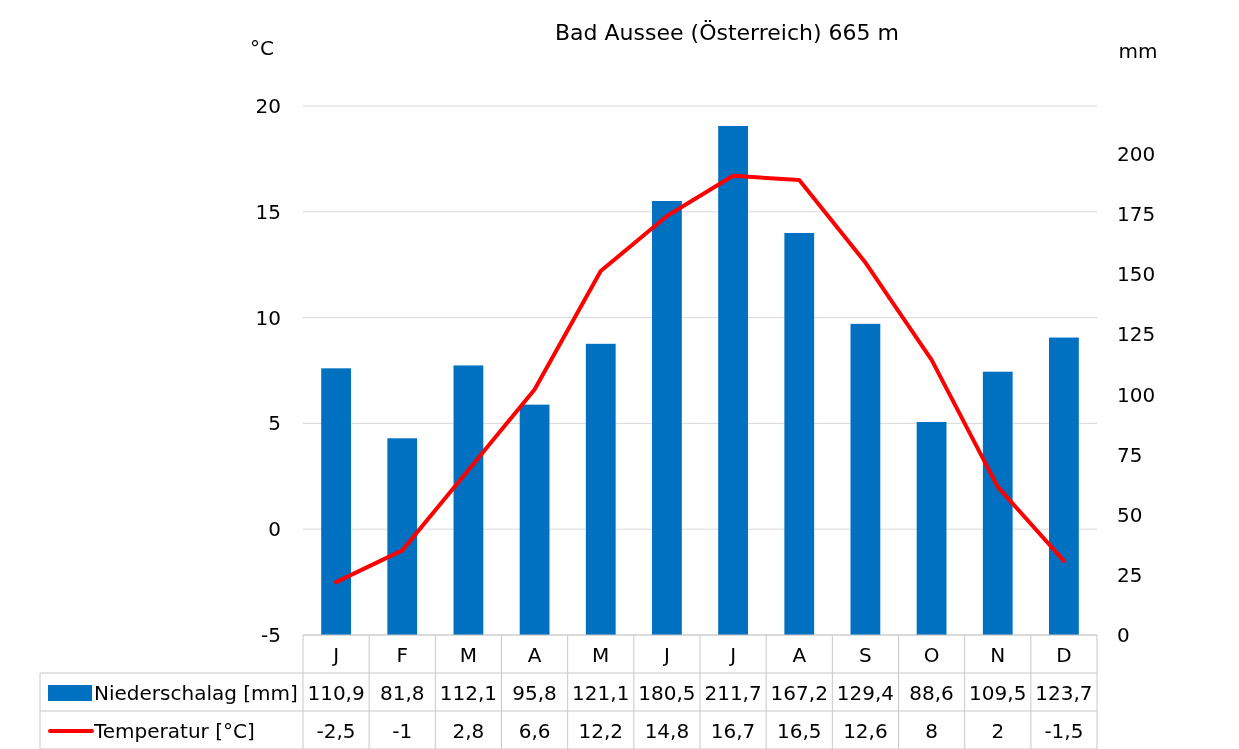 The image size is (1239, 749). I want to click on y-tick-label: 15, so click(268, 211).